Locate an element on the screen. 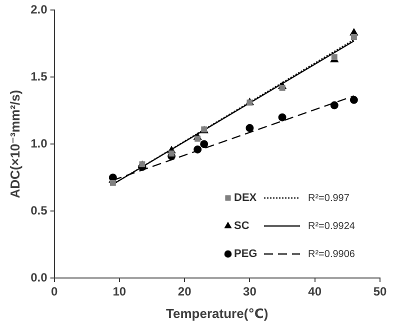 The height and width of the screenshot is (330, 394). legend-label: PEG is located at coordinates (246, 254).